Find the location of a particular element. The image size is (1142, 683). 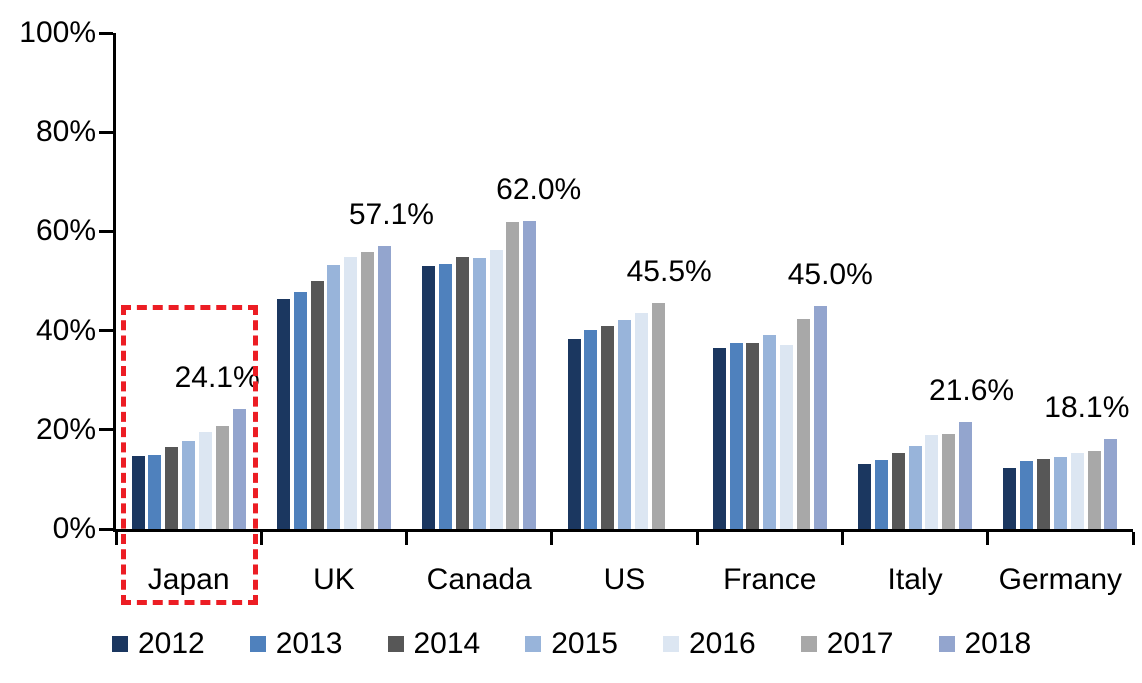

x-axis-label-japan: Japan is located at coordinates (188, 579).